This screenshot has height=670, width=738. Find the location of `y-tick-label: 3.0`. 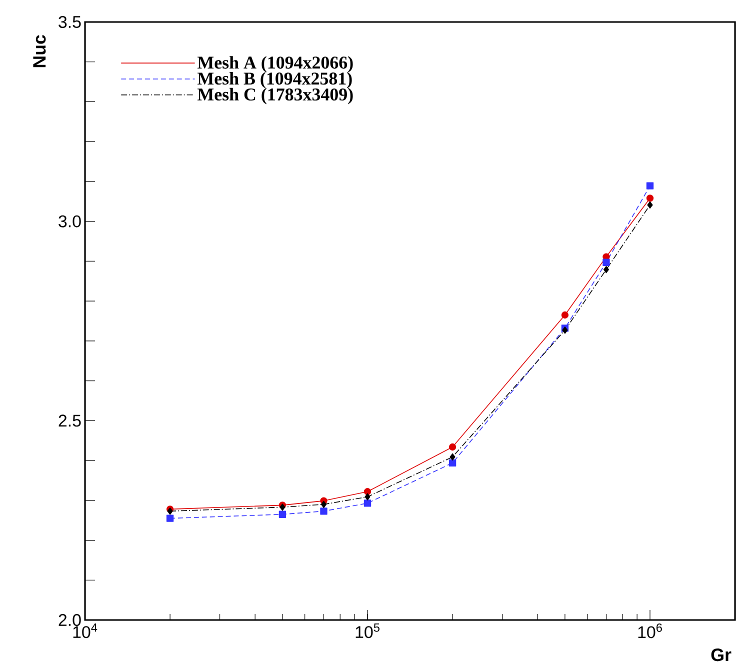

y-tick-label: 3.0 is located at coordinates (69, 221).